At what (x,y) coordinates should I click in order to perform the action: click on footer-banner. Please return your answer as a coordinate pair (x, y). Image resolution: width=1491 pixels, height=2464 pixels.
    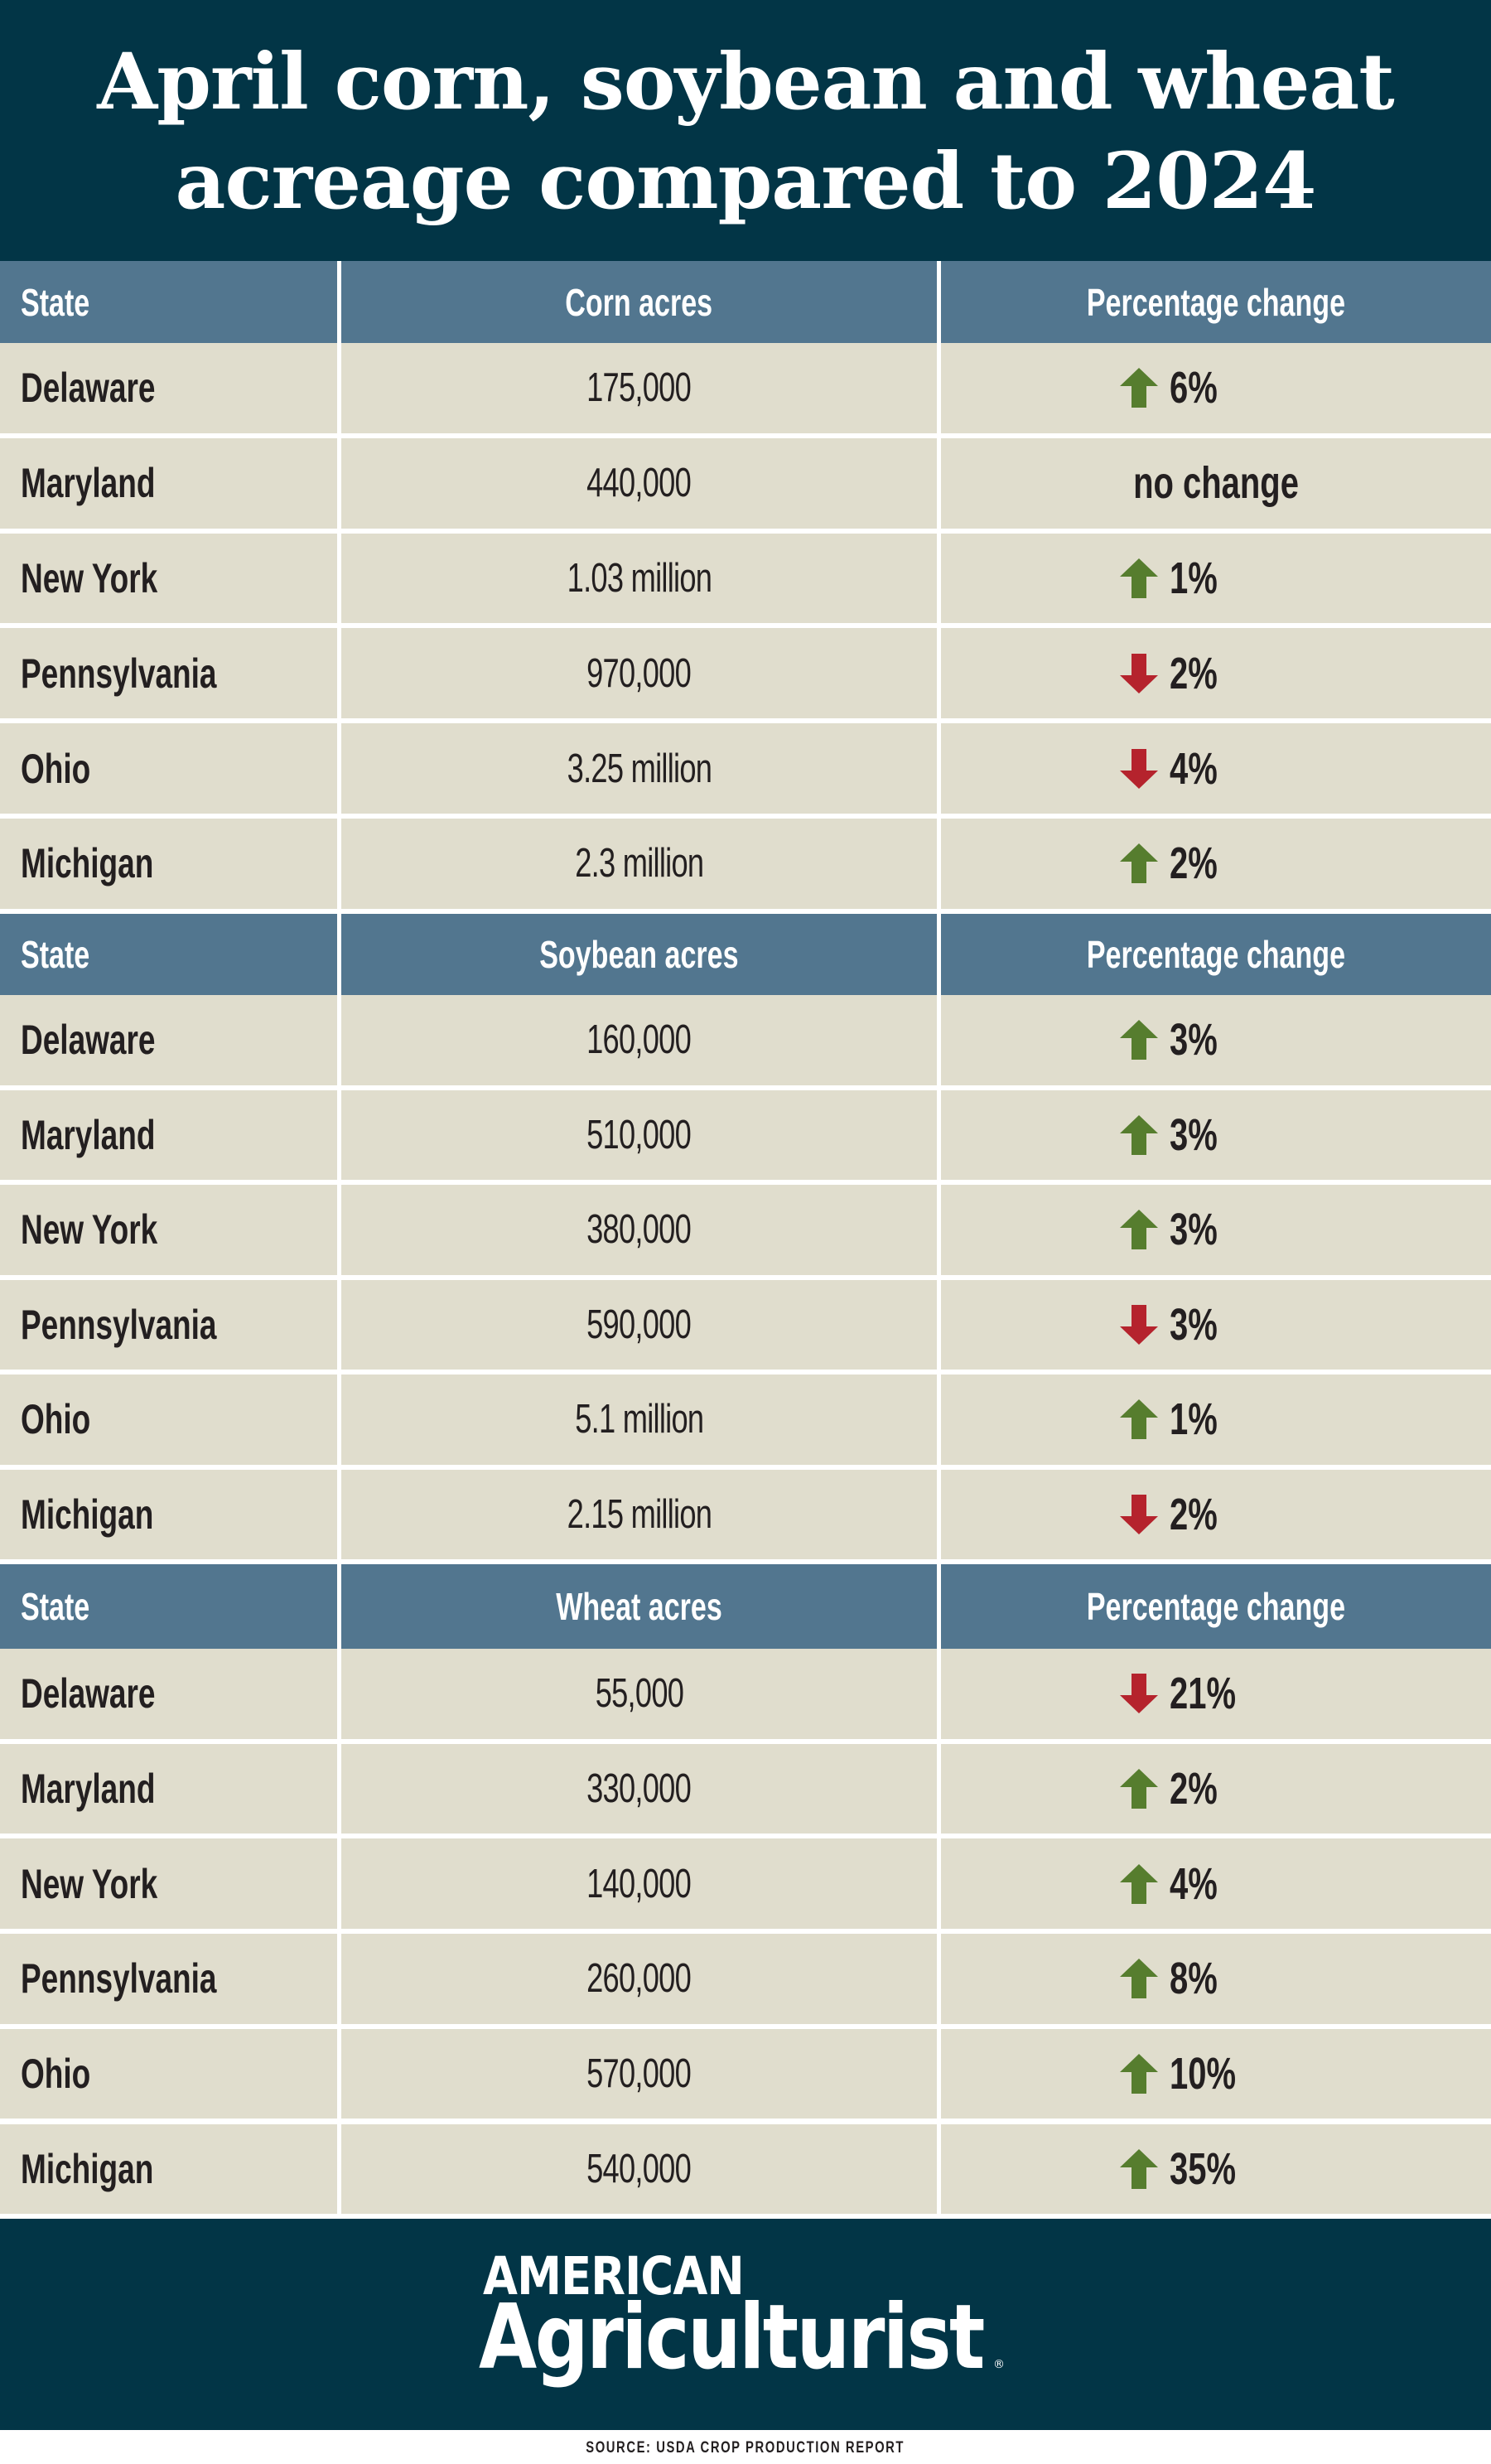
    Looking at the image, I should click on (745, 2324).